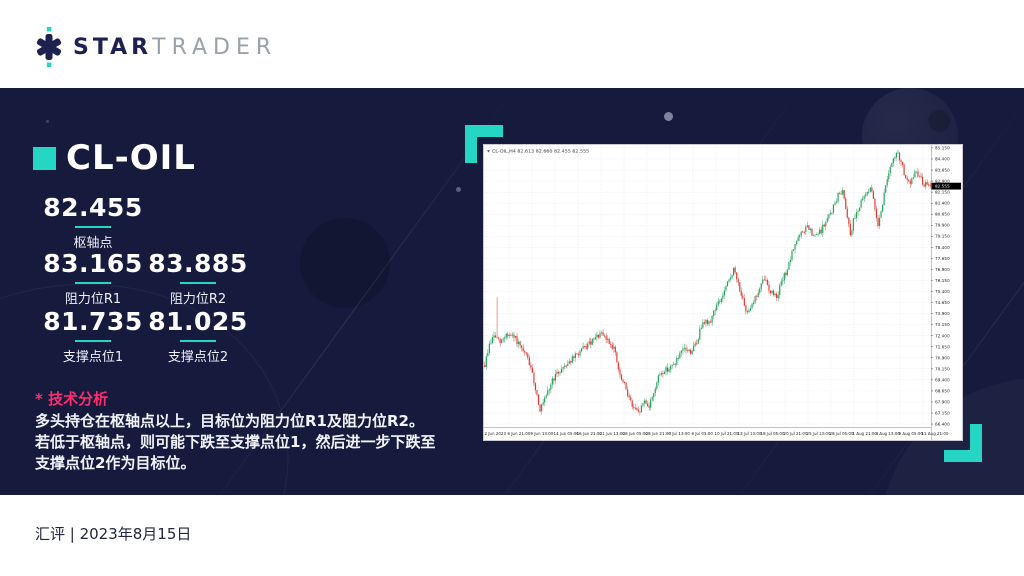 Image resolution: width=1024 pixels, height=576 pixels. What do you see at coordinates (93, 243) in the screenshot?
I see `pivot-label: 枢轴点` at bounding box center [93, 243].